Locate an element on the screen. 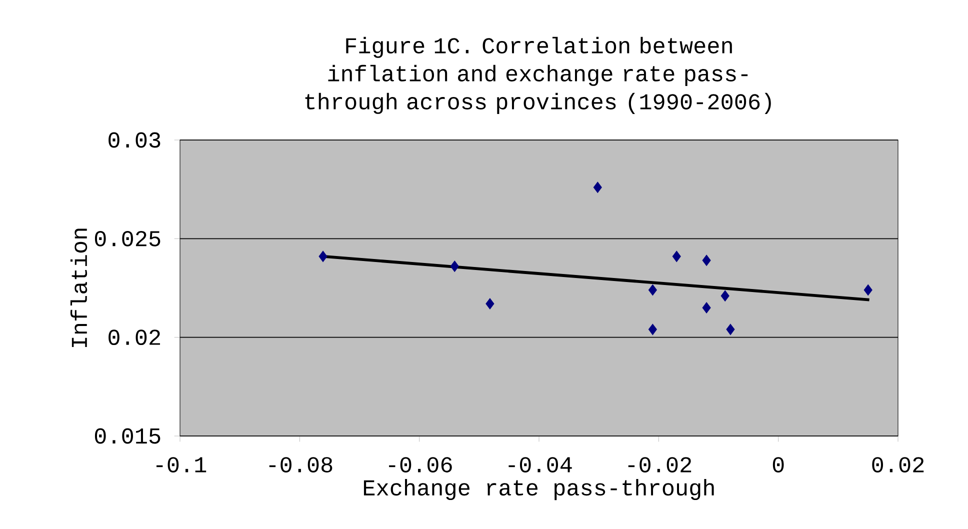  y-tick-label: 0.02 is located at coordinates (134, 338).